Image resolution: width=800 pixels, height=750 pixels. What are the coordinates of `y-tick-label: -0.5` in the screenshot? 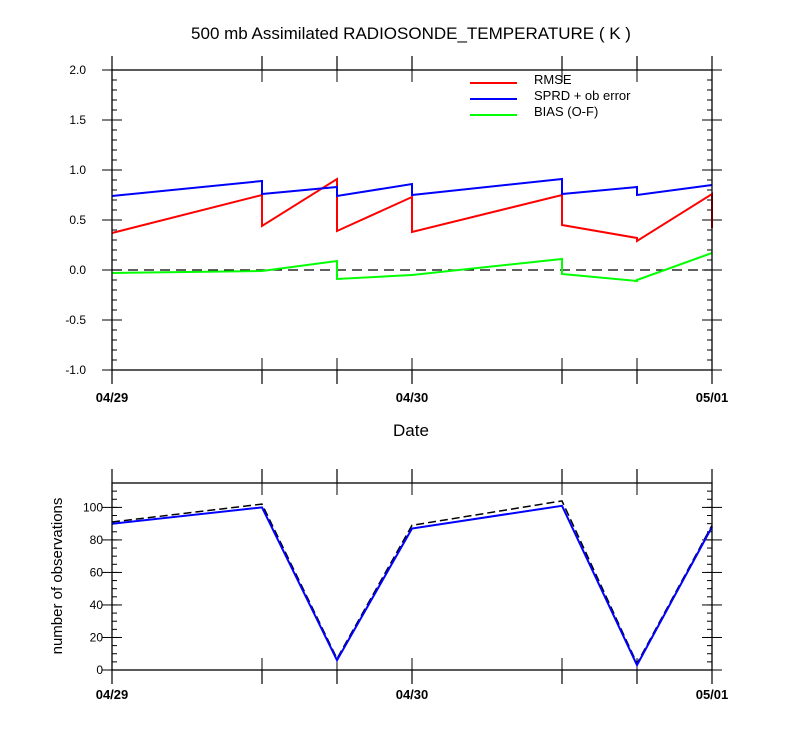 It's located at (75, 320).